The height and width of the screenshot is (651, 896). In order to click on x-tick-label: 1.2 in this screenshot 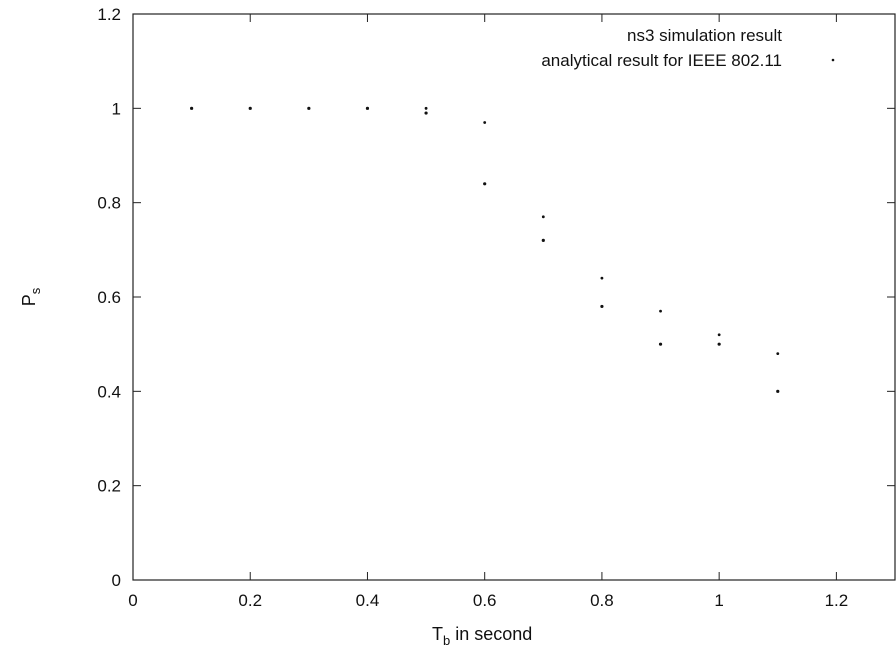, I will do `click(837, 600)`.